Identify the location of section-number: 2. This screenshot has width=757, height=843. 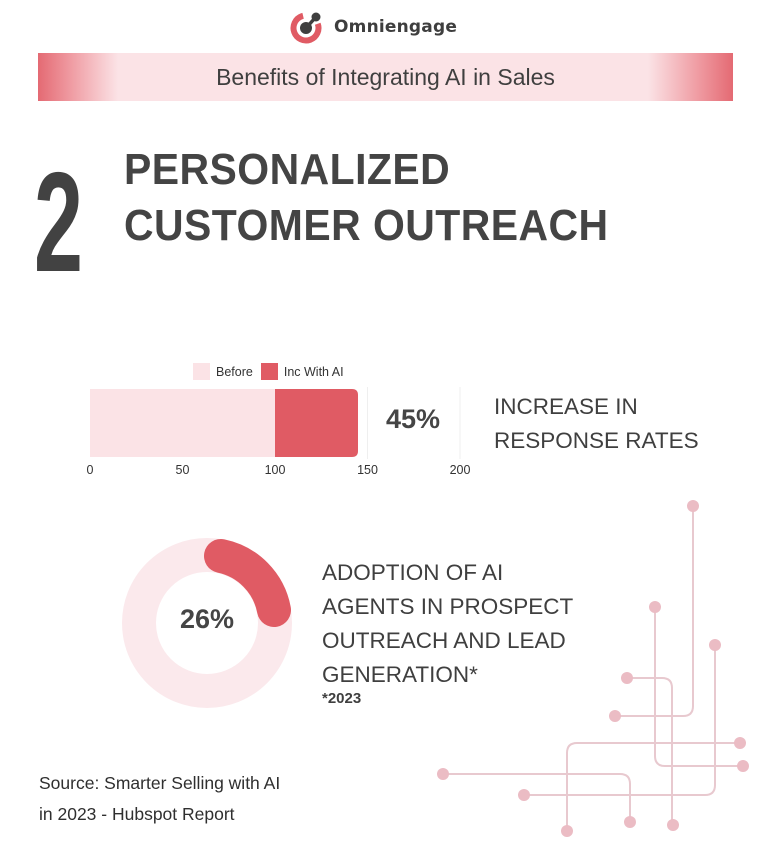
(58, 222).